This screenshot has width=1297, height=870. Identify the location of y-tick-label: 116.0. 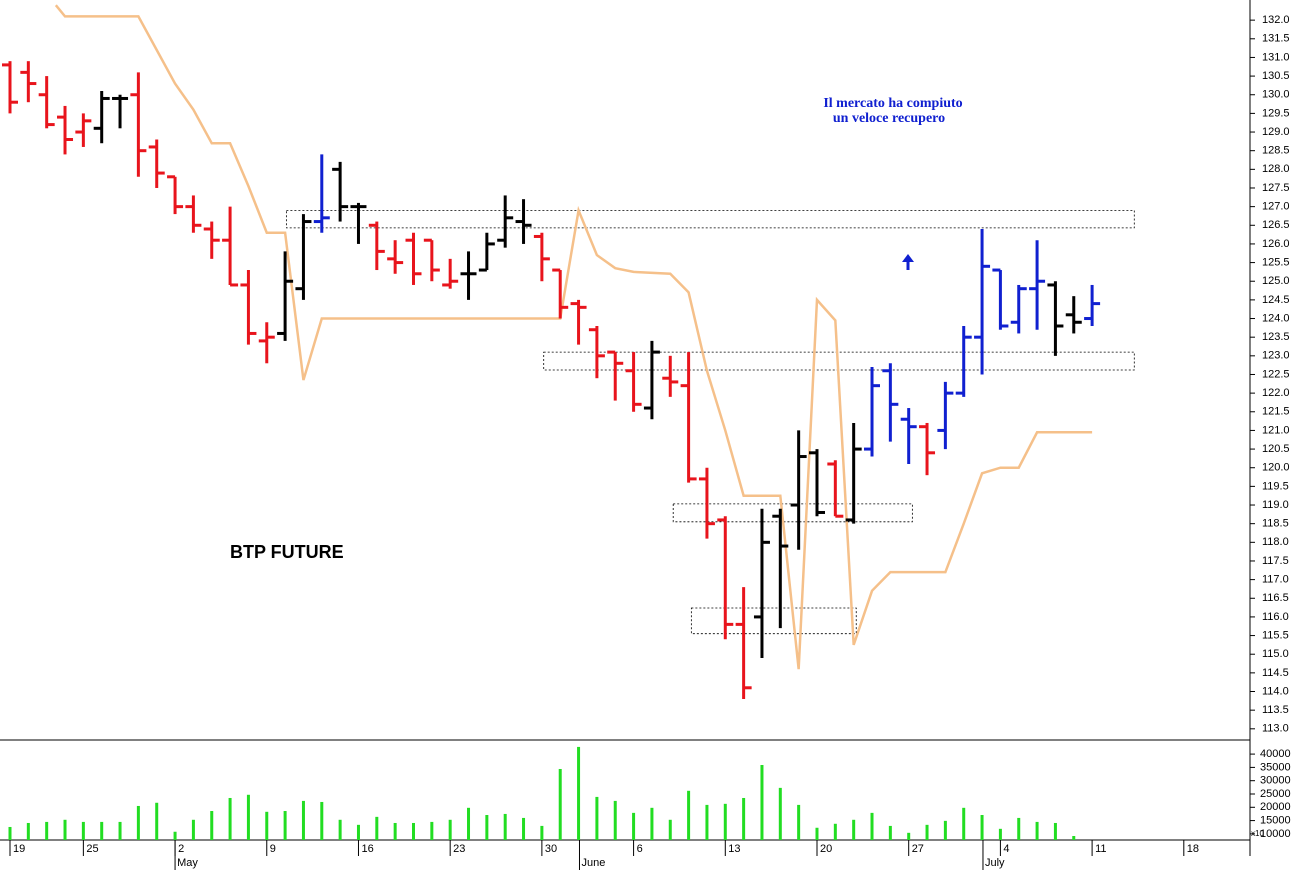
(1275, 617).